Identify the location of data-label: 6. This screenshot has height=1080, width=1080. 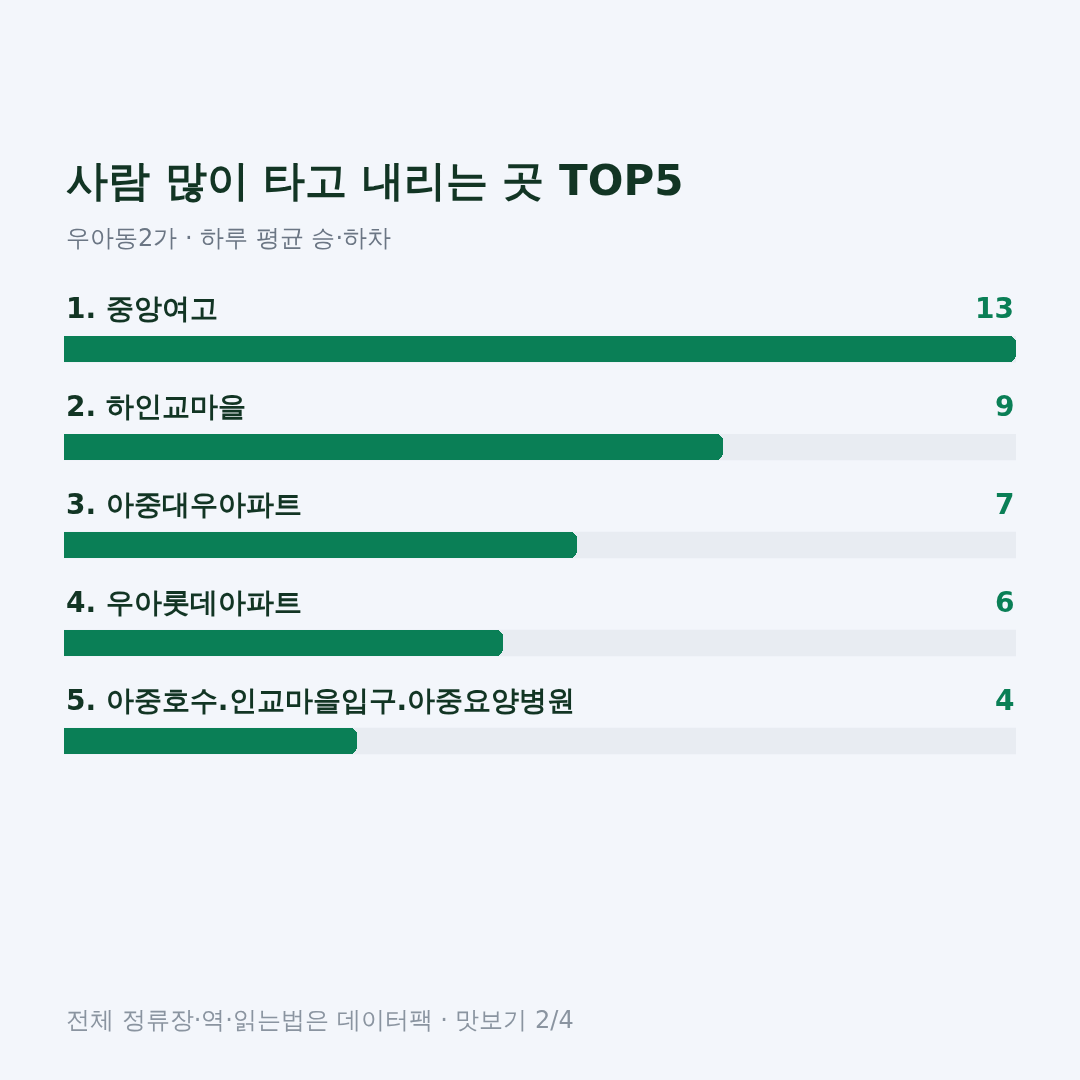
(1005, 602).